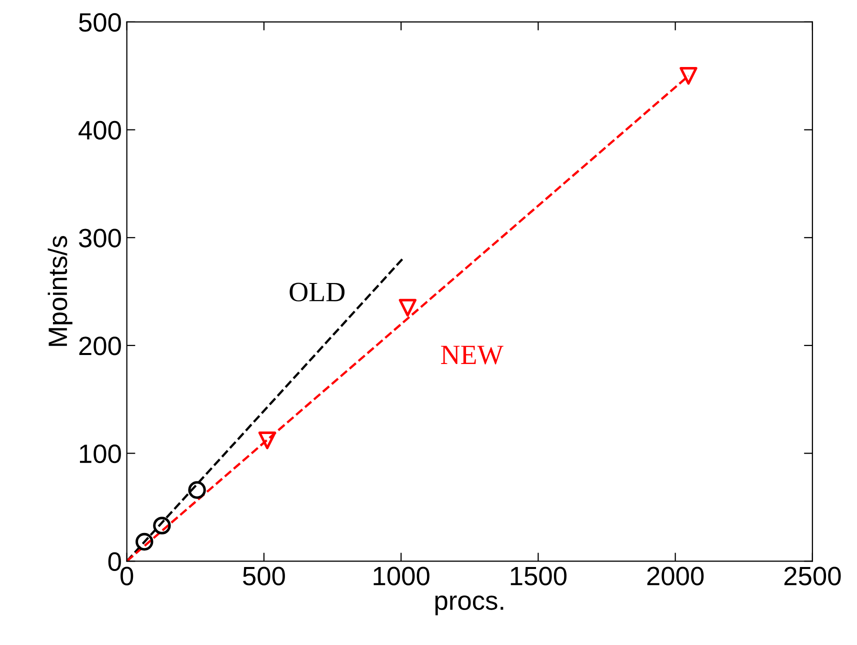 This screenshot has height=645, width=857. Describe the element at coordinates (317, 292) in the screenshot. I see `series-label: OLD` at that location.